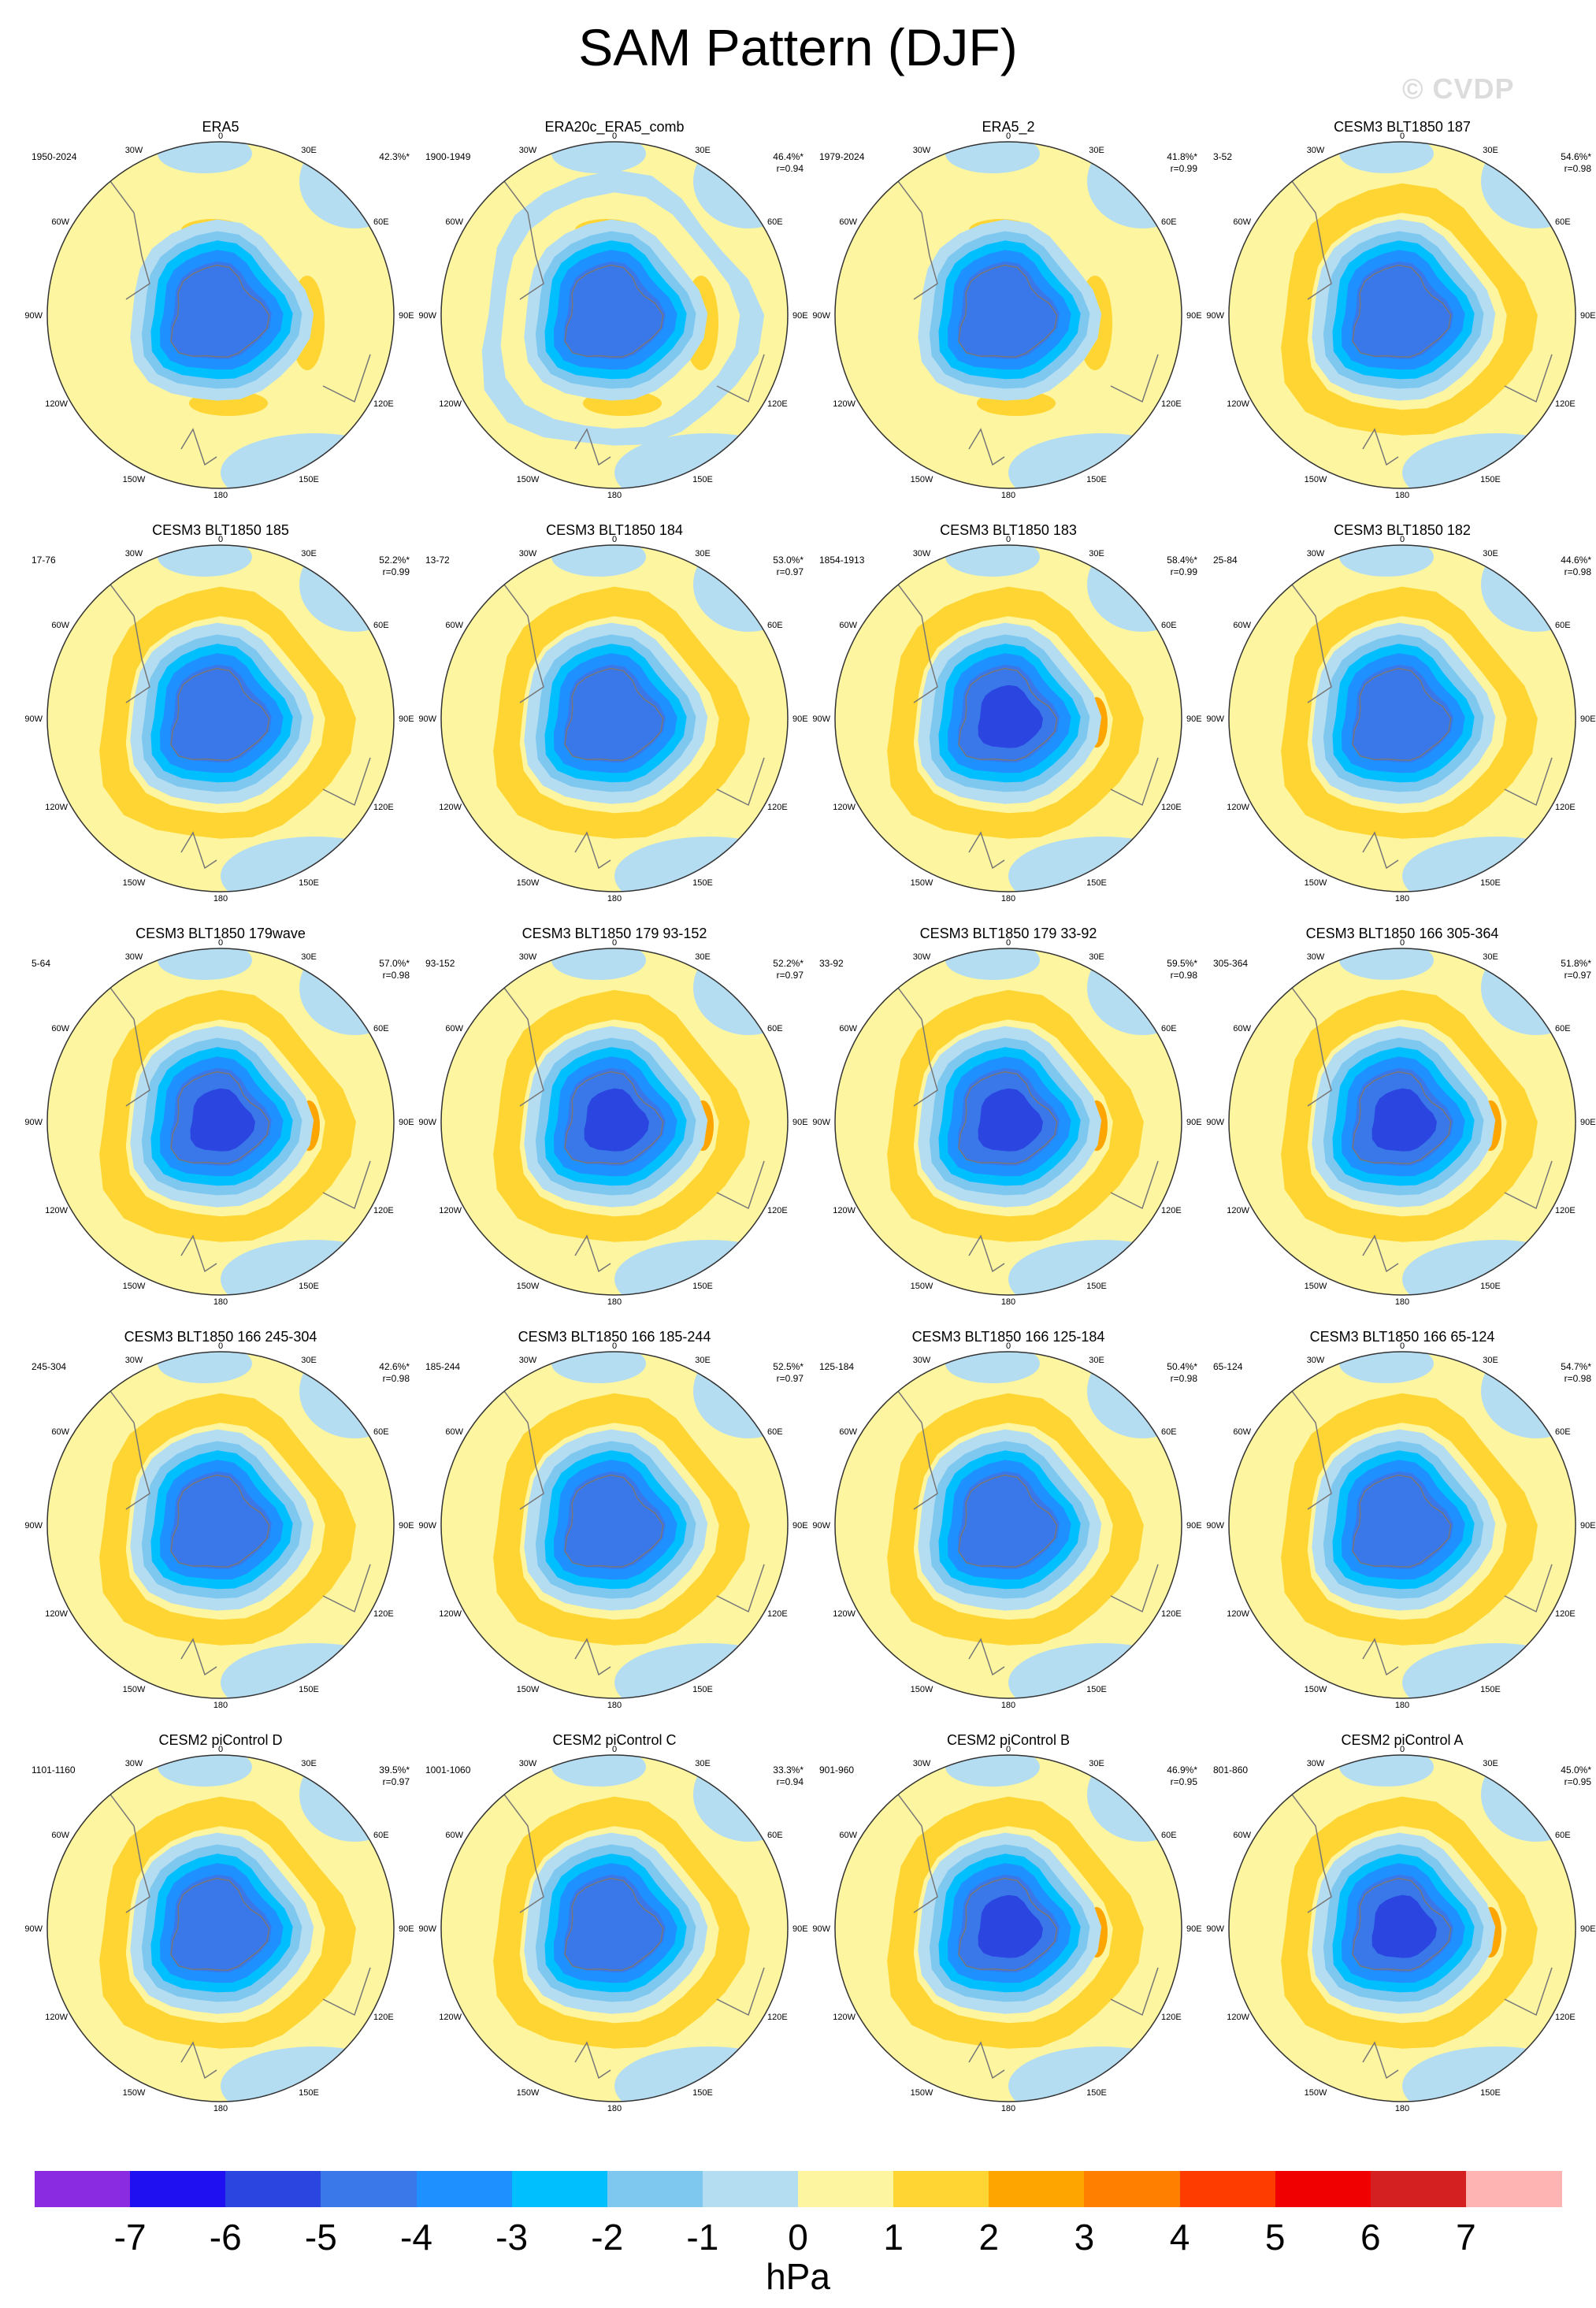 This screenshot has width=1596, height=2308. What do you see at coordinates (1458, 88) in the screenshot?
I see `watermark: © CVDP` at bounding box center [1458, 88].